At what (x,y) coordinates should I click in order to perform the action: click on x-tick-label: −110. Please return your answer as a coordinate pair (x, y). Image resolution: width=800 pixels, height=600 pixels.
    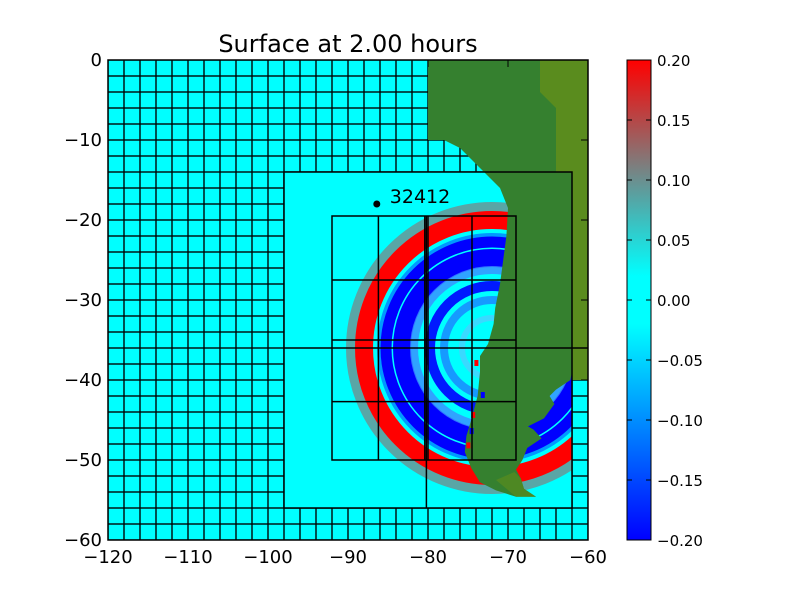
    Looking at the image, I should click on (187, 557).